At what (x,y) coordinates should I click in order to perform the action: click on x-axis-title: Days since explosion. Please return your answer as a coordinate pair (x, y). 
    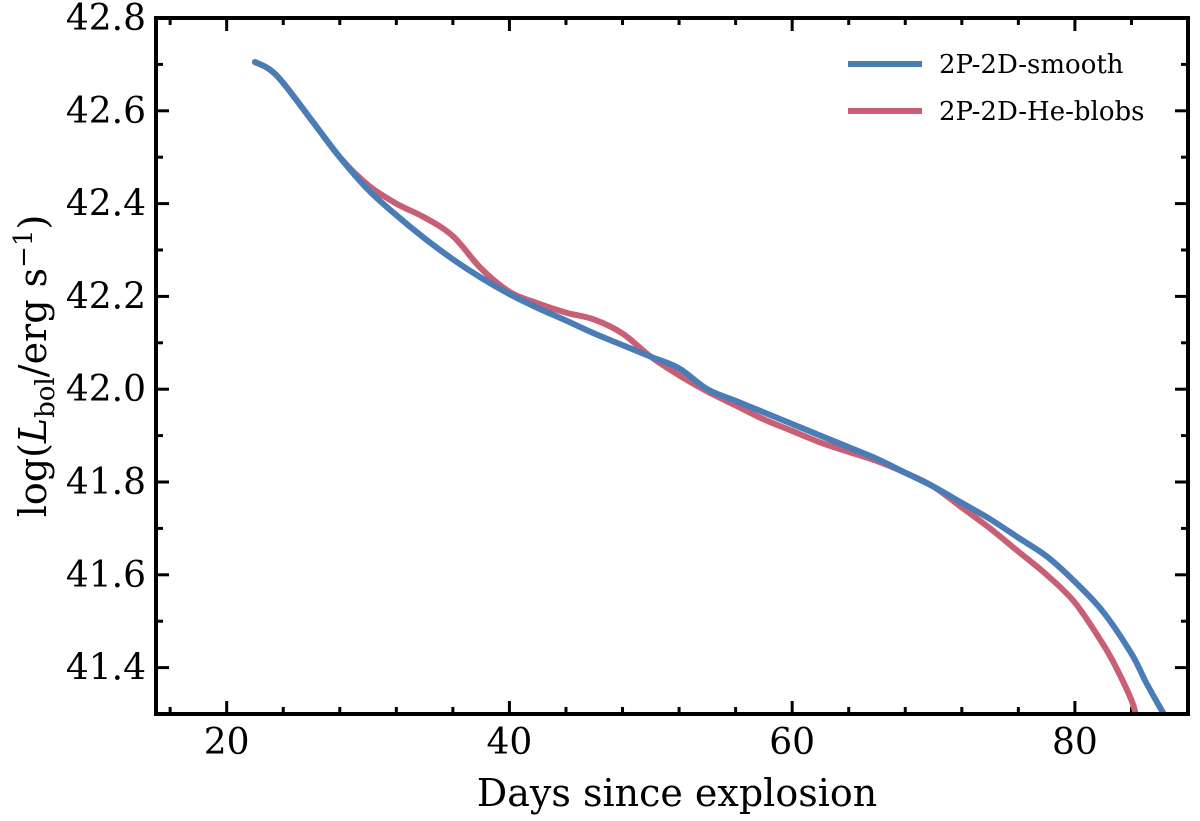
    Looking at the image, I should click on (677, 793).